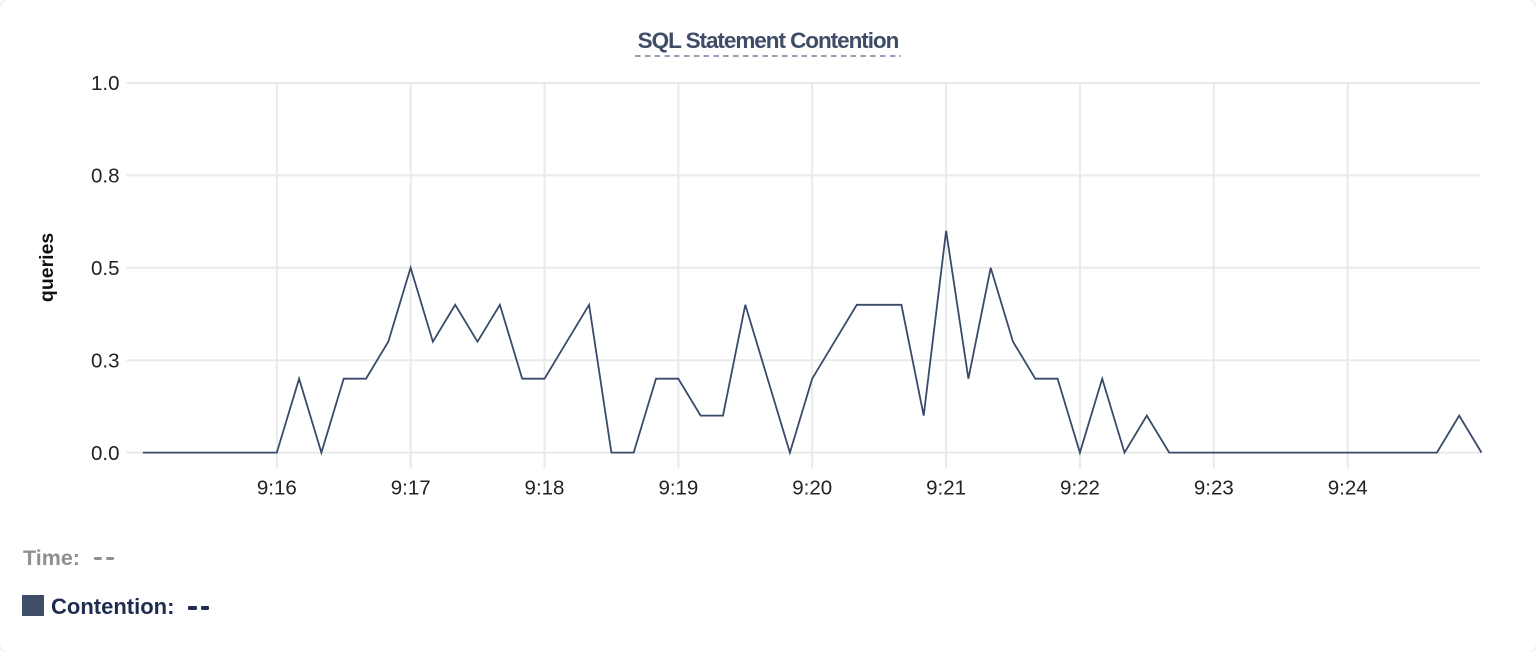 Image resolution: width=1536 pixels, height=652 pixels. Describe the element at coordinates (678, 487) in the screenshot. I see `svg-text: 9:19` at that location.